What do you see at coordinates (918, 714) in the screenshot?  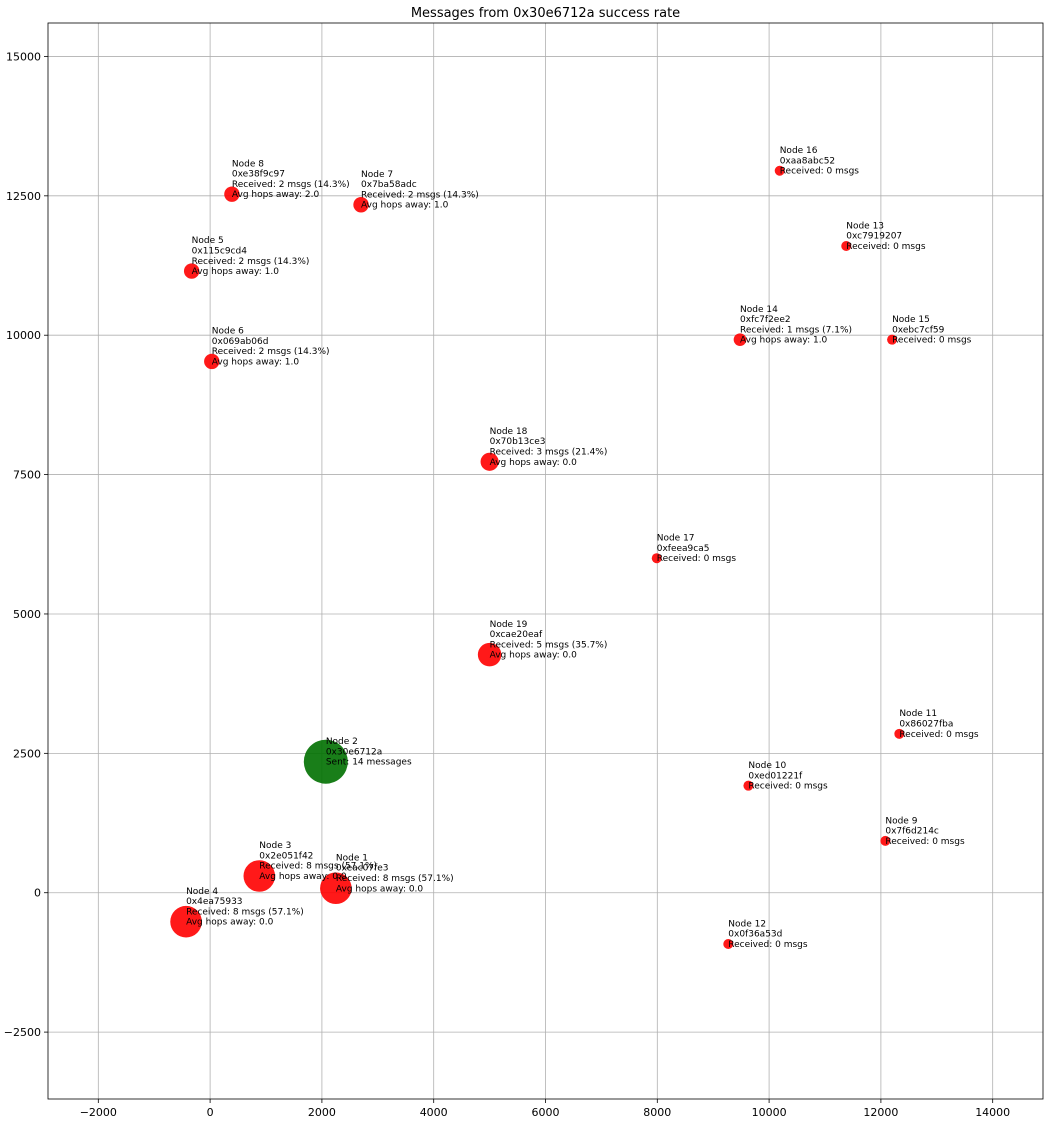 I see `annotation-line: Node 11` at bounding box center [918, 714].